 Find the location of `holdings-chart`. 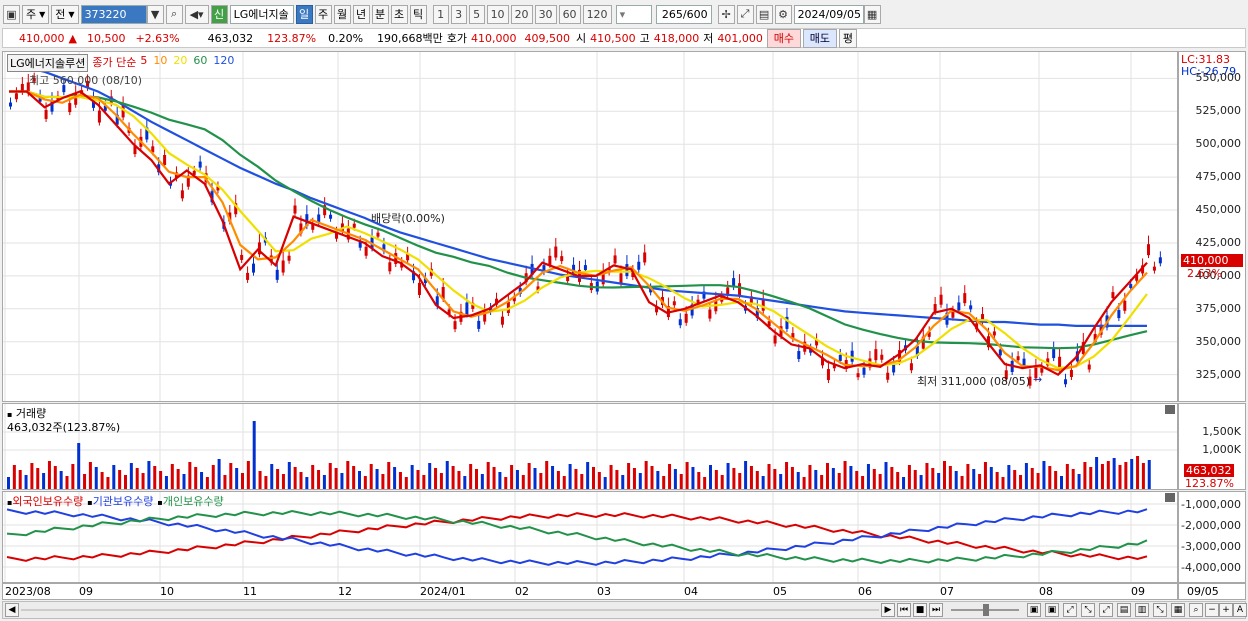

holdings-chart is located at coordinates (590, 537).